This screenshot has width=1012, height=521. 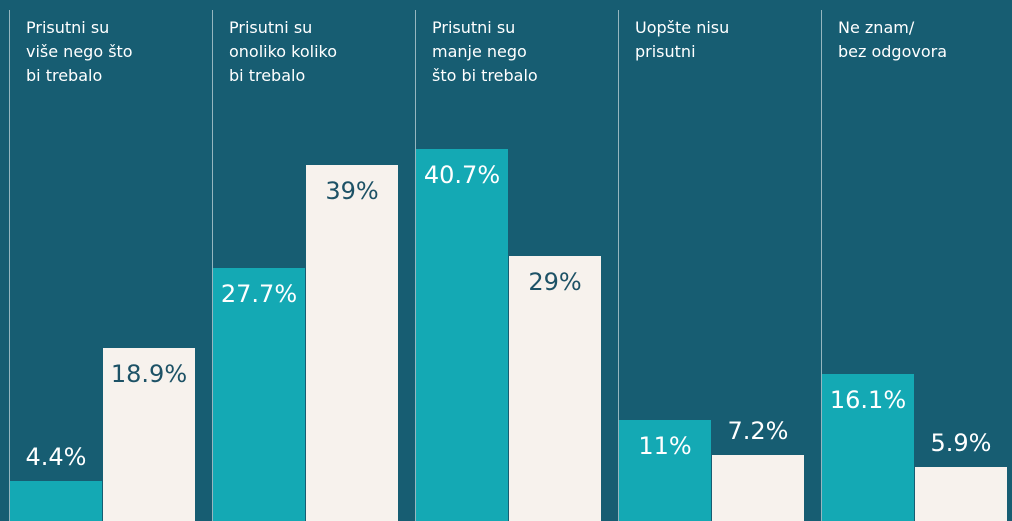 What do you see at coordinates (758, 431) in the screenshot?
I see `value-label: 7.2%` at bounding box center [758, 431].